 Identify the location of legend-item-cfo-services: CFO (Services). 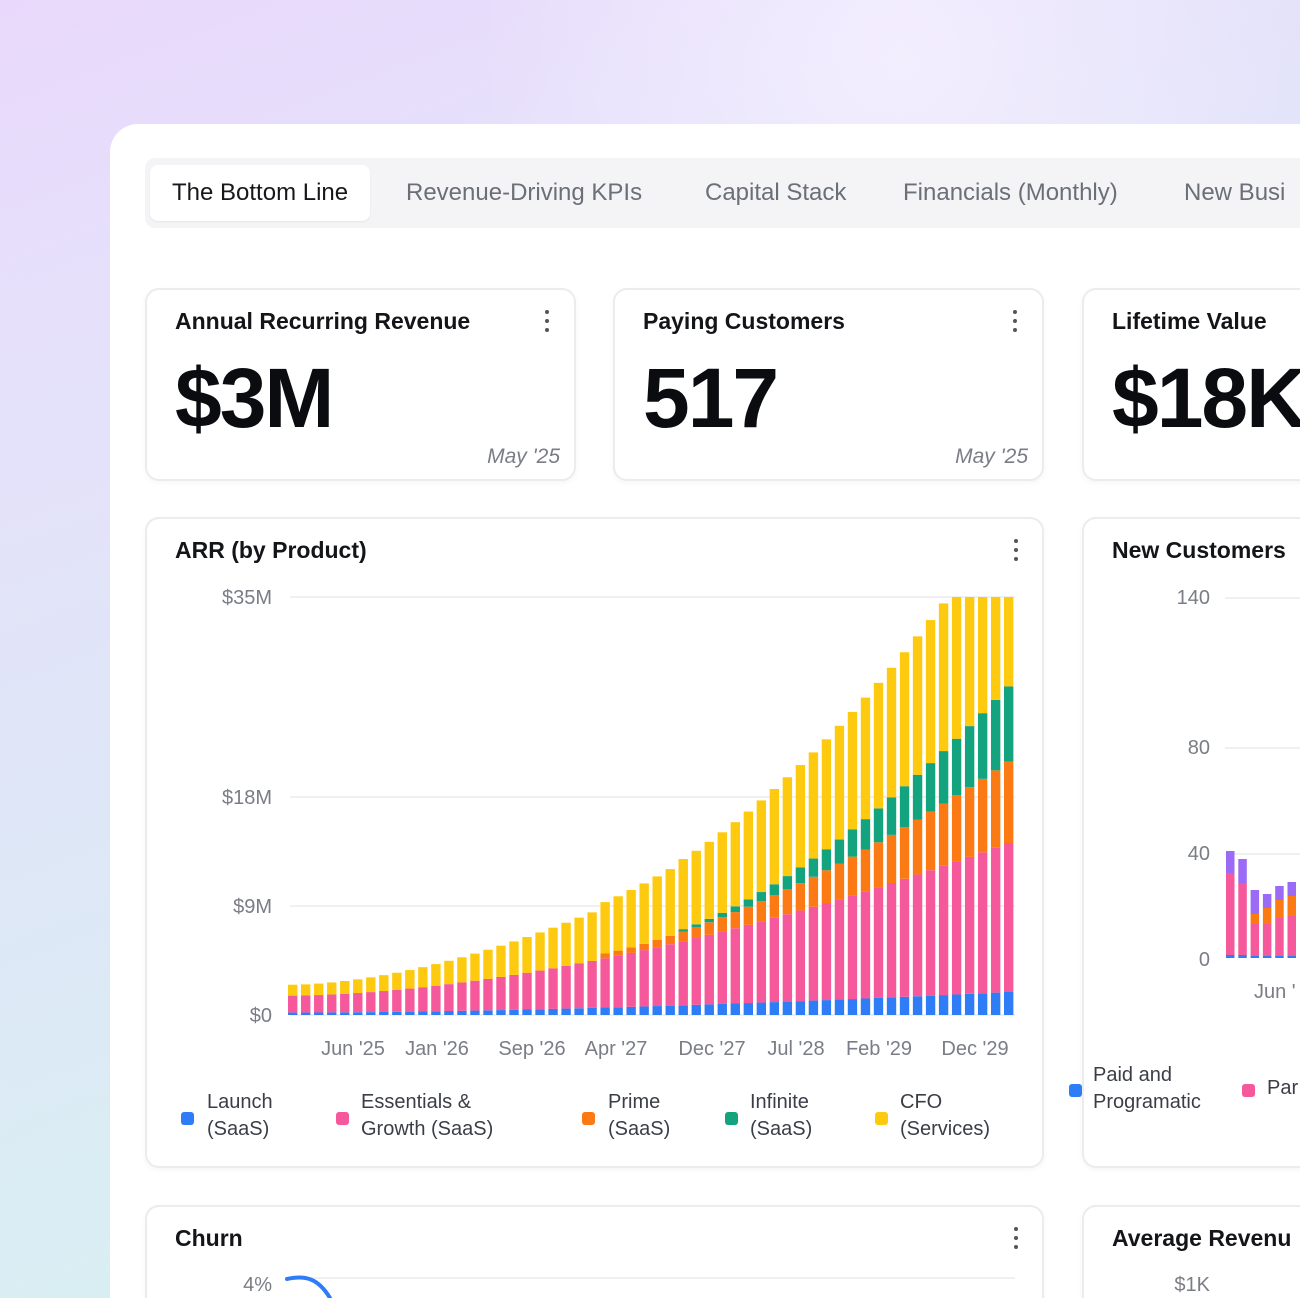
(945, 1116).